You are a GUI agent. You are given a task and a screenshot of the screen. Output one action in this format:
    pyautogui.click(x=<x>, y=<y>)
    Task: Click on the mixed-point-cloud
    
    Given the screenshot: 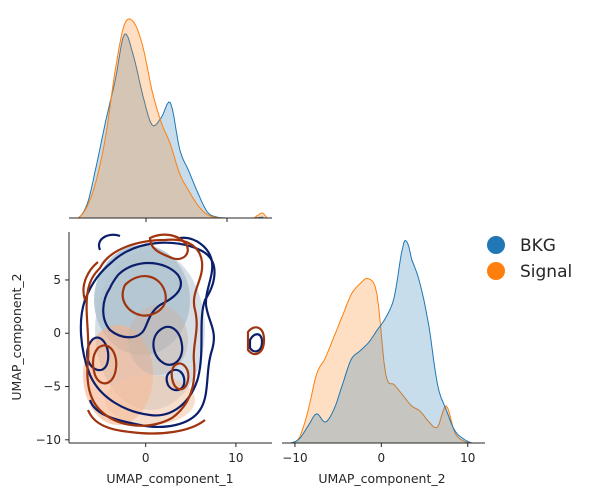 What is the action you would take?
    pyautogui.click(x=158, y=340)
    